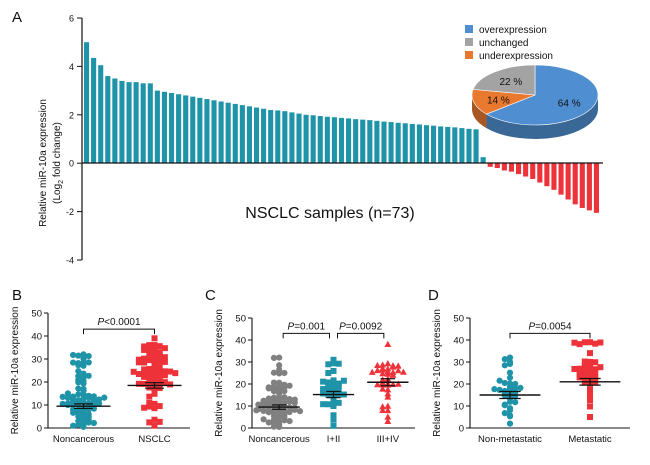 The width and height of the screenshot is (650, 465). Describe the element at coordinates (15, 371) in the screenshot. I see `y-axis-label: Relative miR-10a expression` at that location.